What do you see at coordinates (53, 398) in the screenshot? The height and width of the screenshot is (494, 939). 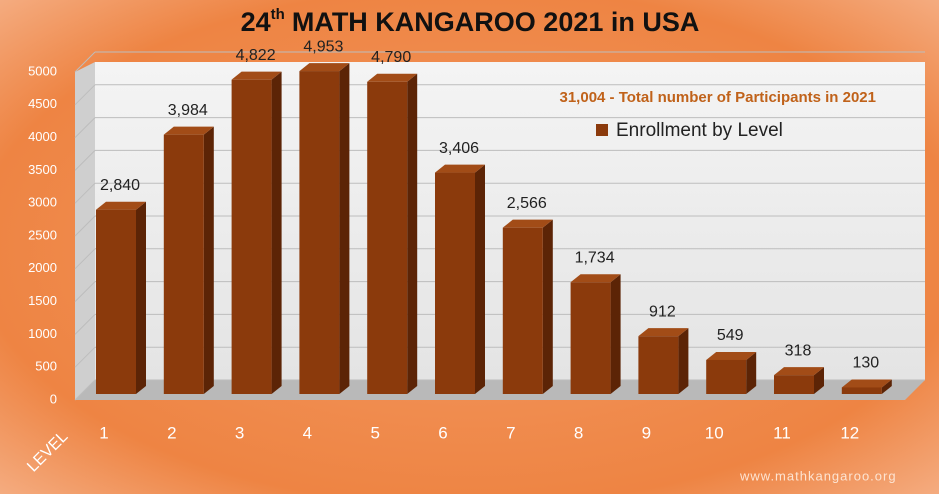 I see `y-tick-label: 0` at bounding box center [53, 398].